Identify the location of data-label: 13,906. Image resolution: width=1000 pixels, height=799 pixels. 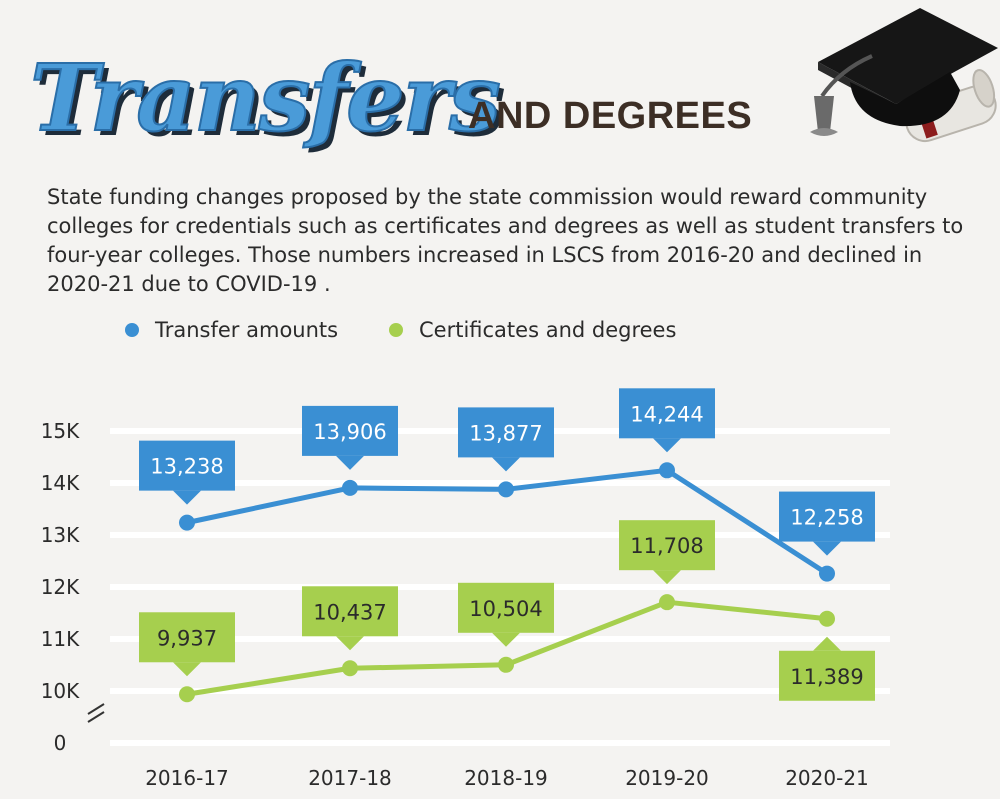
(349, 432).